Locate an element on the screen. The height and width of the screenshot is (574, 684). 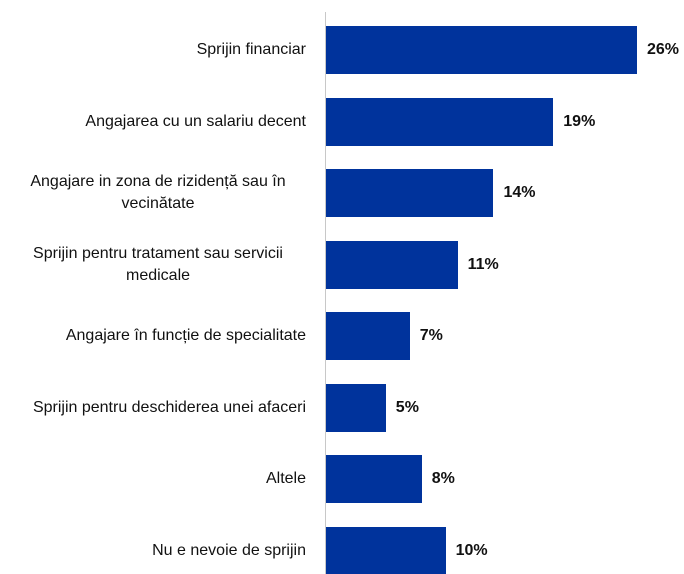
category-label: Sprijin pentru deschiderea unei afaceri is located at coordinates (156, 408).